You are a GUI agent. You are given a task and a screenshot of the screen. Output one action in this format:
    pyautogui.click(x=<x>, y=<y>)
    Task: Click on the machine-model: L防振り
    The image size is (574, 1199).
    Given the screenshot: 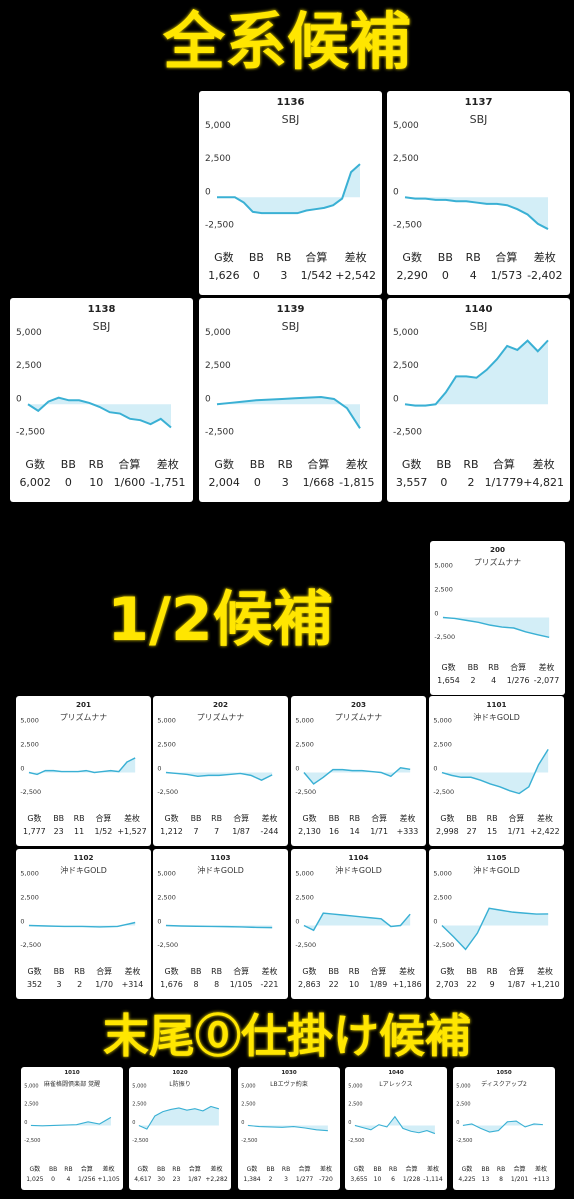 What is the action you would take?
    pyautogui.click(x=180, y=1085)
    